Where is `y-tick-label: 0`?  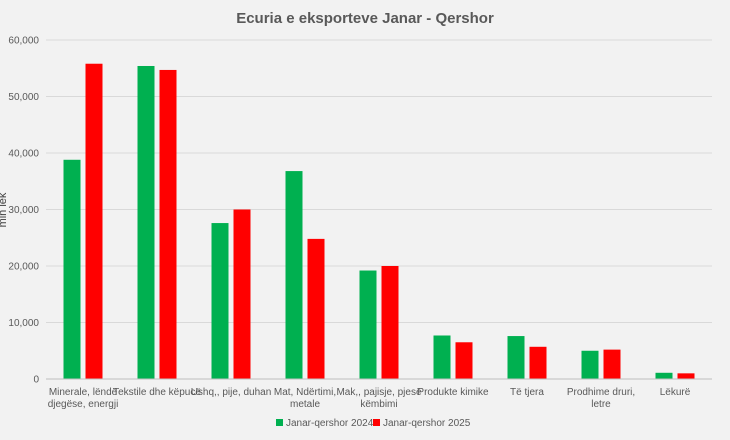
y-tick-label: 0 is located at coordinates (36, 380).